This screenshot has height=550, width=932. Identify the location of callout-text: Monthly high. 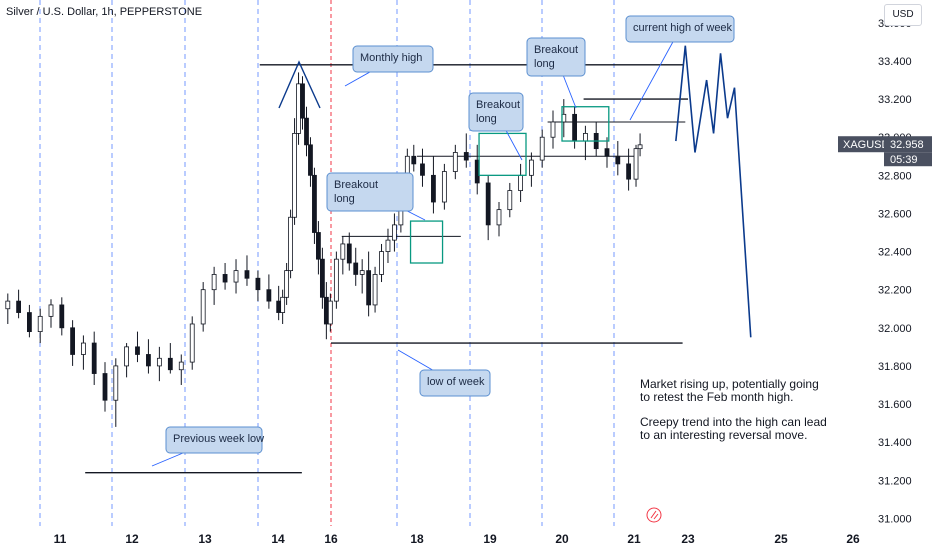
(391, 58).